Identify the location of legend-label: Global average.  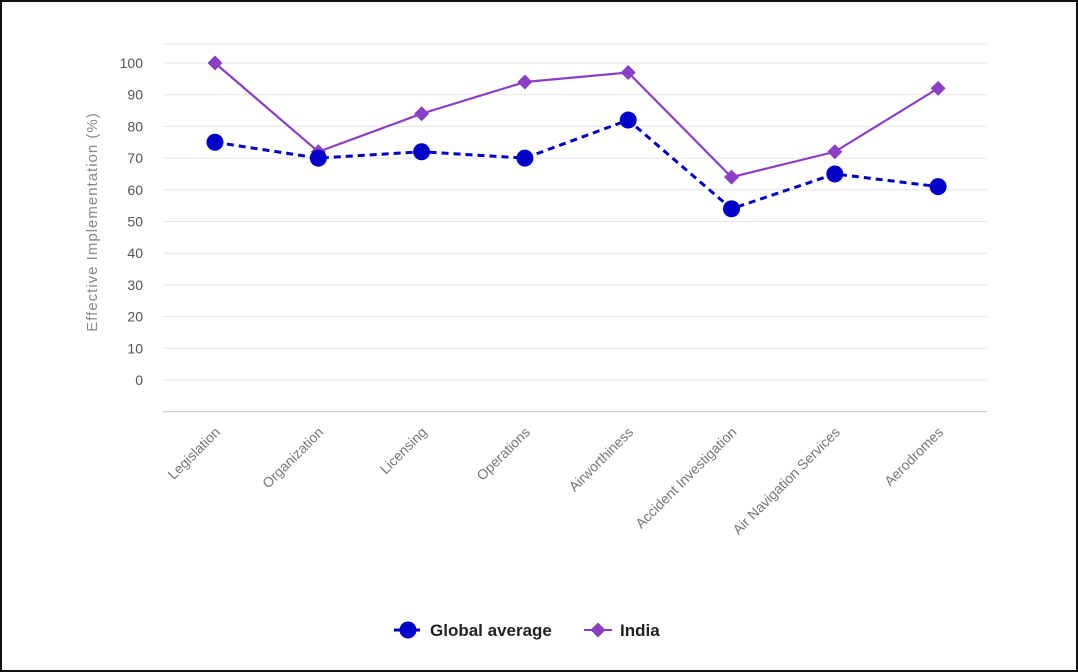
(491, 630).